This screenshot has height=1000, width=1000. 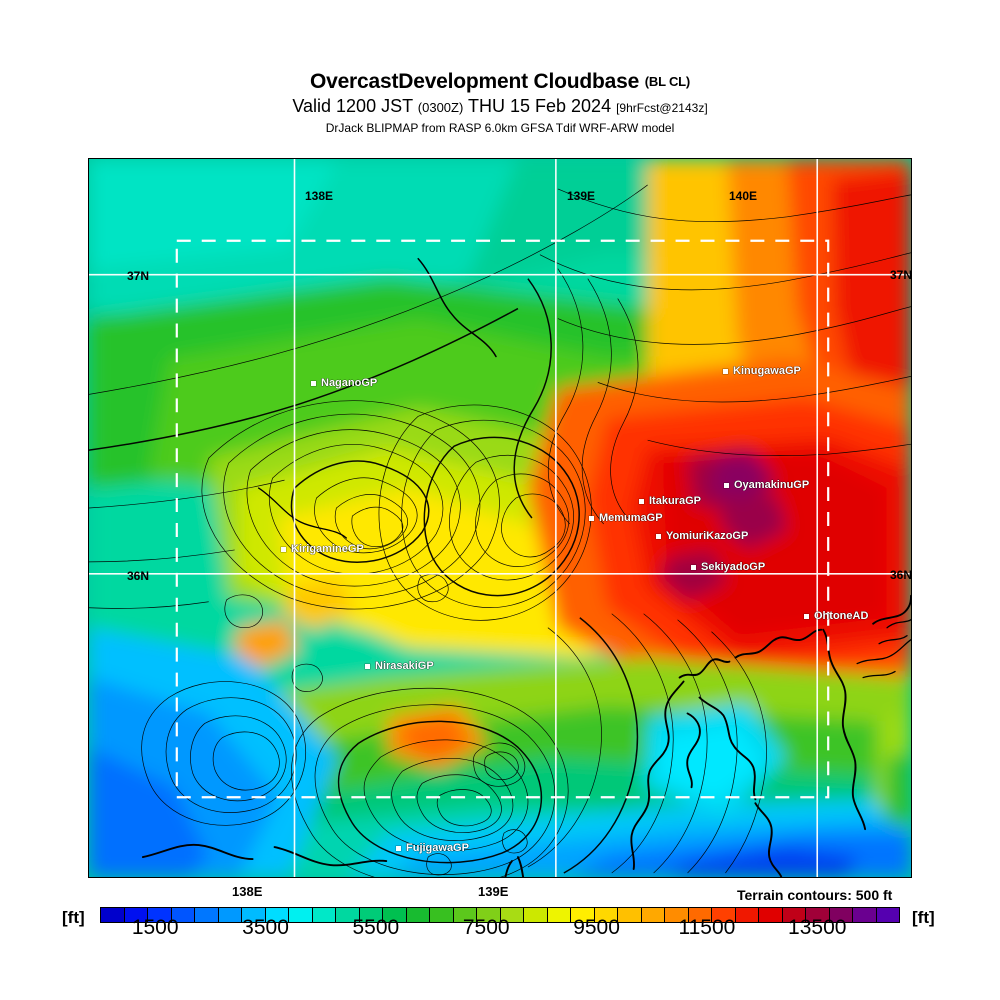 I want to click on lon-label-140e-top: 140E, so click(x=743, y=196).